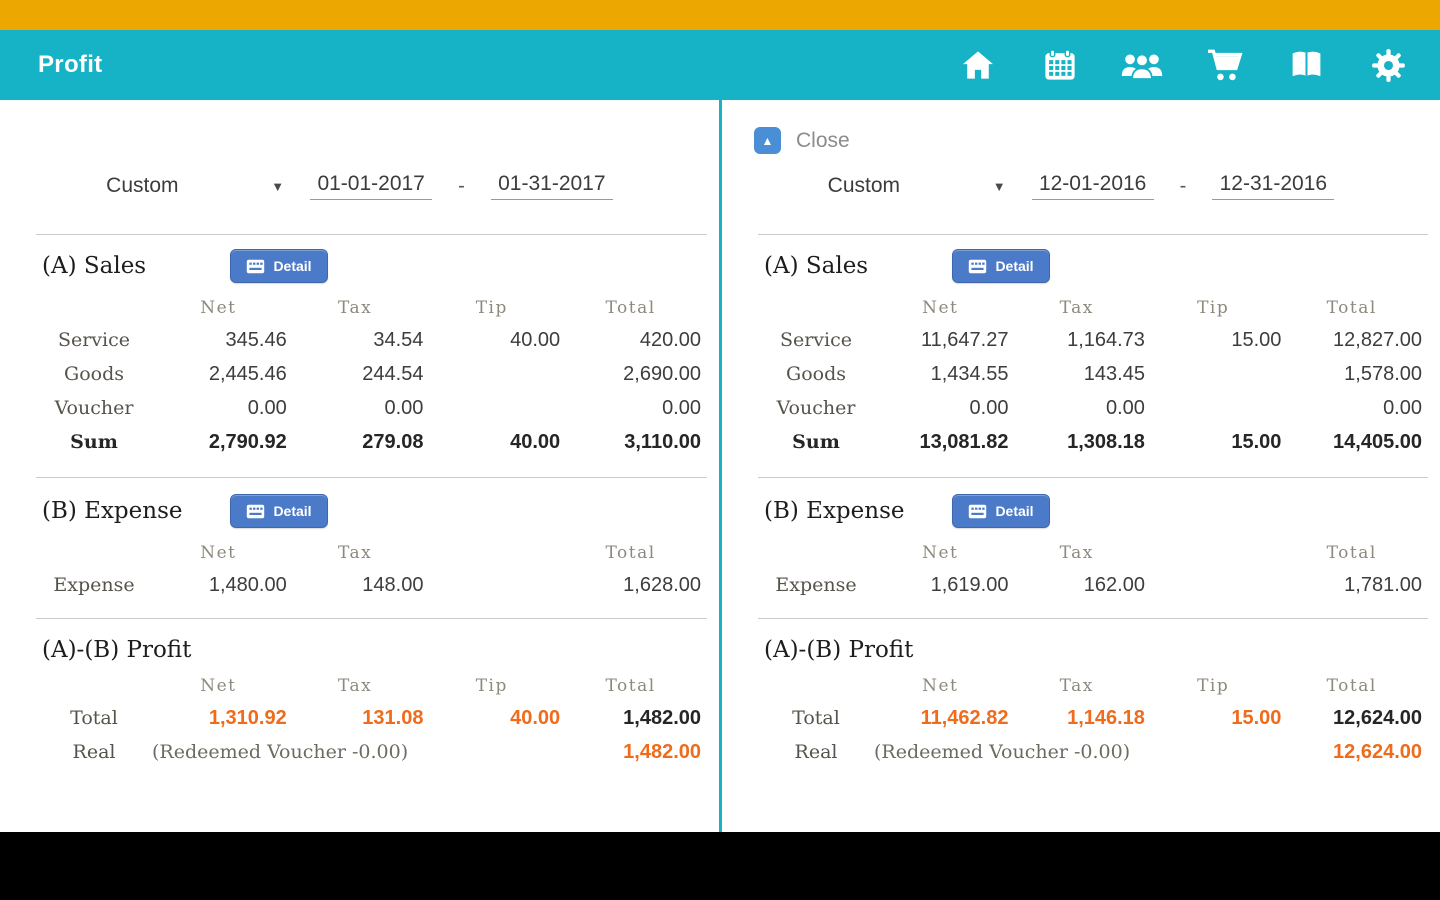 The height and width of the screenshot is (900, 1440). What do you see at coordinates (1060, 65) in the screenshot?
I see `nav-calendar-button` at bounding box center [1060, 65].